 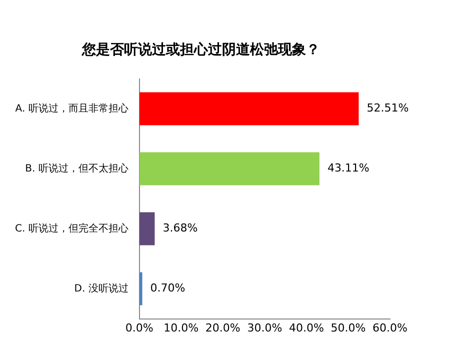 What do you see at coordinates (222, 327) in the screenshot?
I see `x-tick-label: 20.0%` at bounding box center [222, 327].